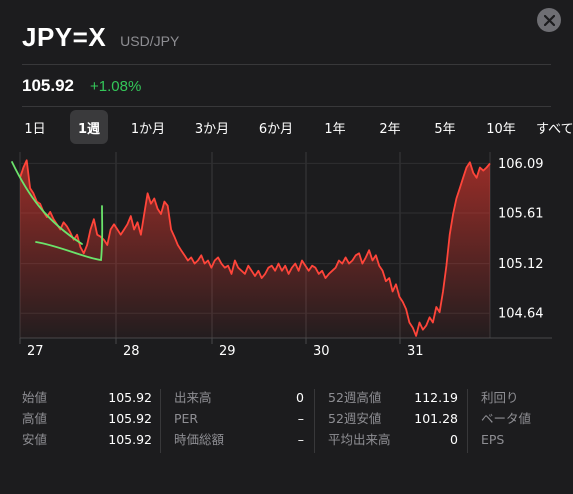  What do you see at coordinates (35, 129) in the screenshot?
I see `tab-1d: 1日` at bounding box center [35, 129].